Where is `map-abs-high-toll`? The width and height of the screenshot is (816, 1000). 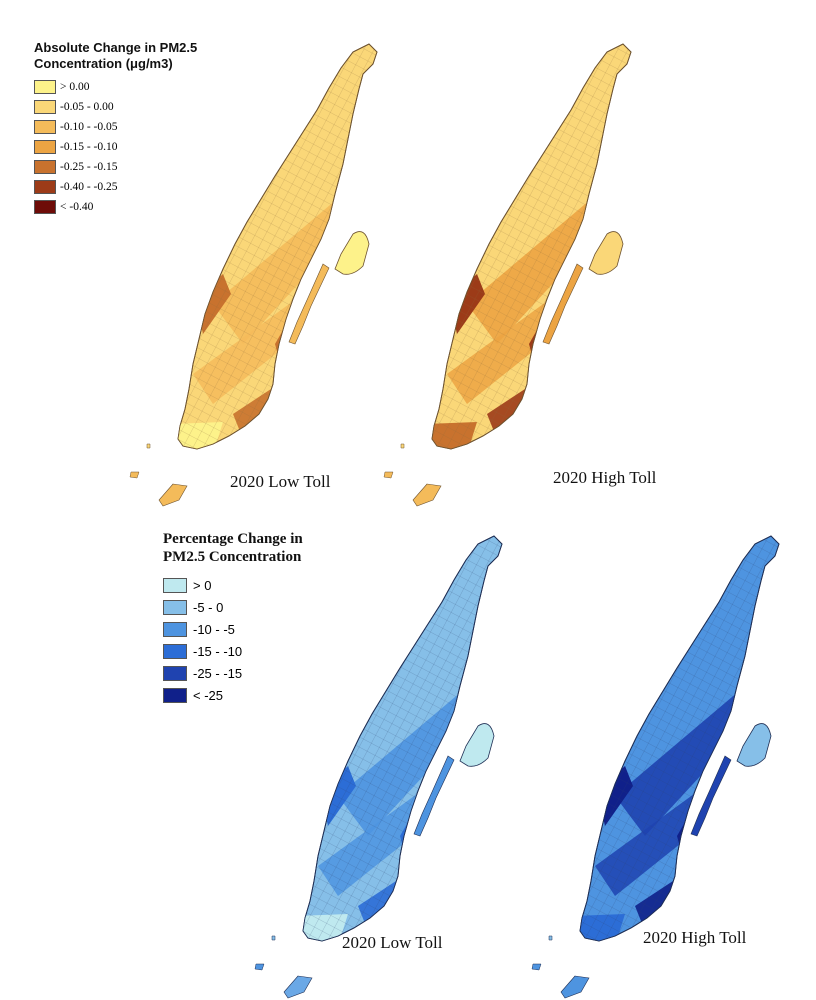 map-abs-high-toll is located at coordinates (507, 275).